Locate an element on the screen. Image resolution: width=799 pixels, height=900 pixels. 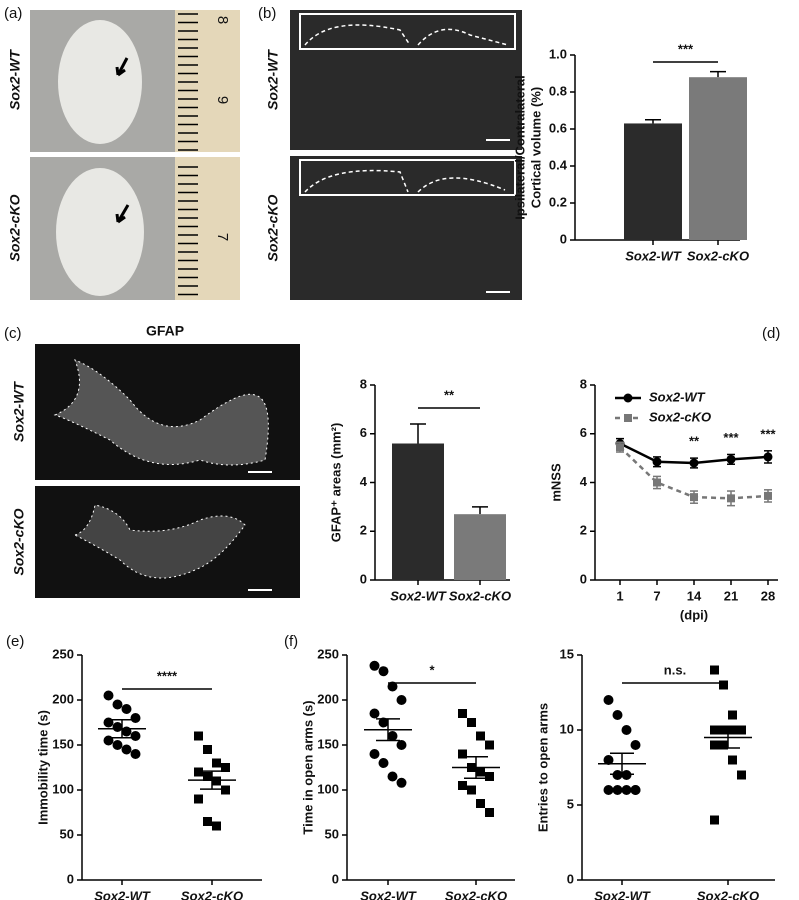
ruler-number: 8 is located at coordinates (222, 20).